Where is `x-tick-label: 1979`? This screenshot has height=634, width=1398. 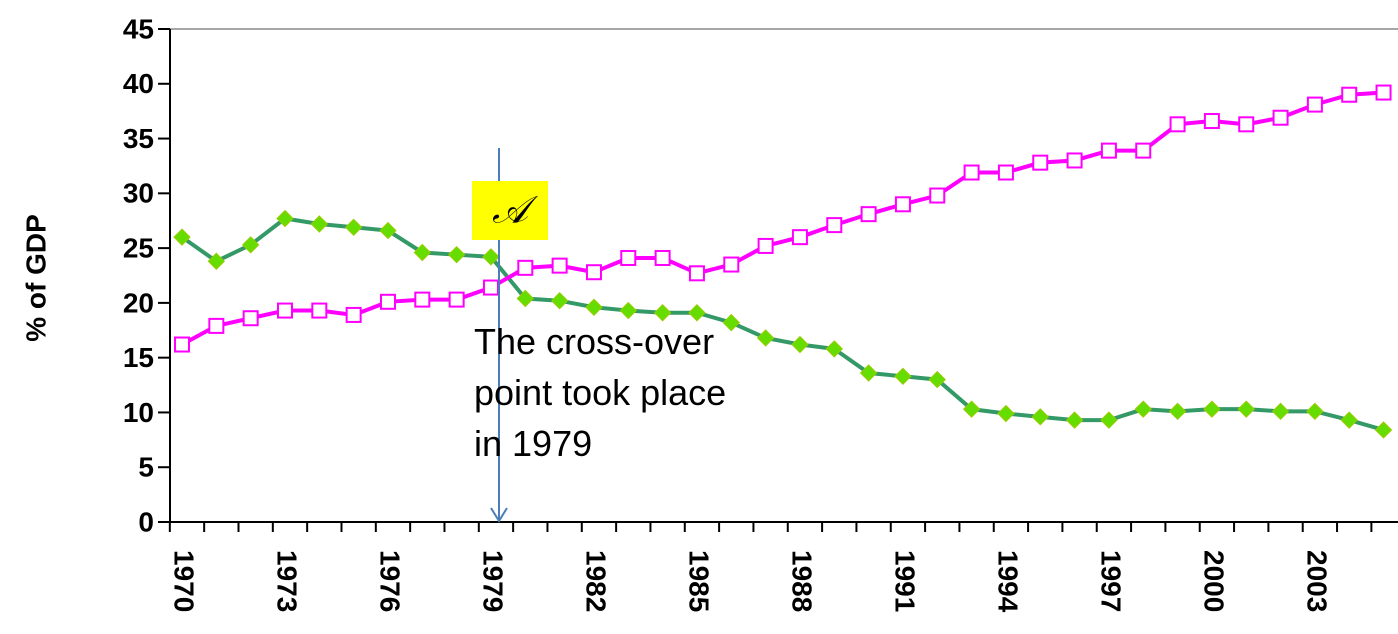 x-tick-label: 1979 is located at coordinates (493, 581).